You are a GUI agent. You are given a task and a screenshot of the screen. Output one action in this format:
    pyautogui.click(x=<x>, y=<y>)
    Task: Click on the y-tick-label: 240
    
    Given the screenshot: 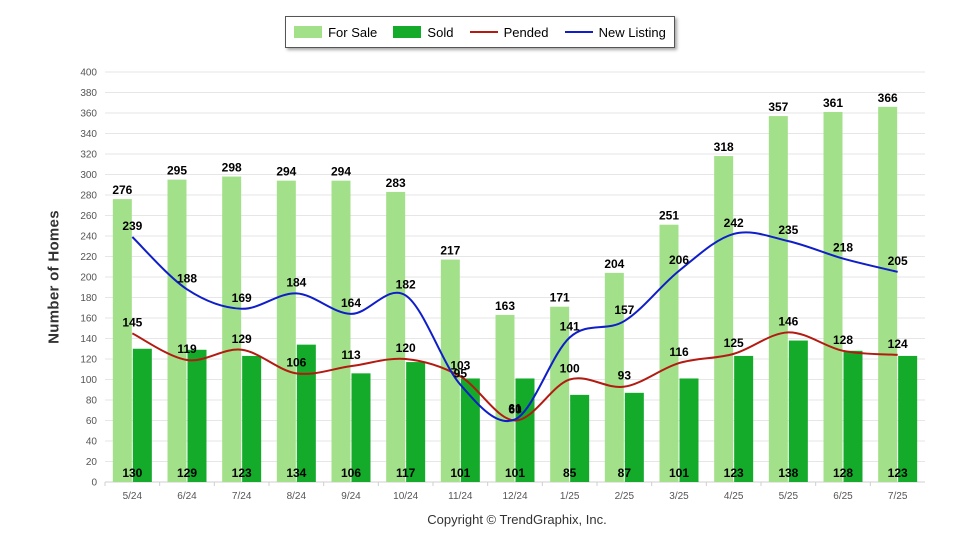 What is the action you would take?
    pyautogui.click(x=88, y=237)
    